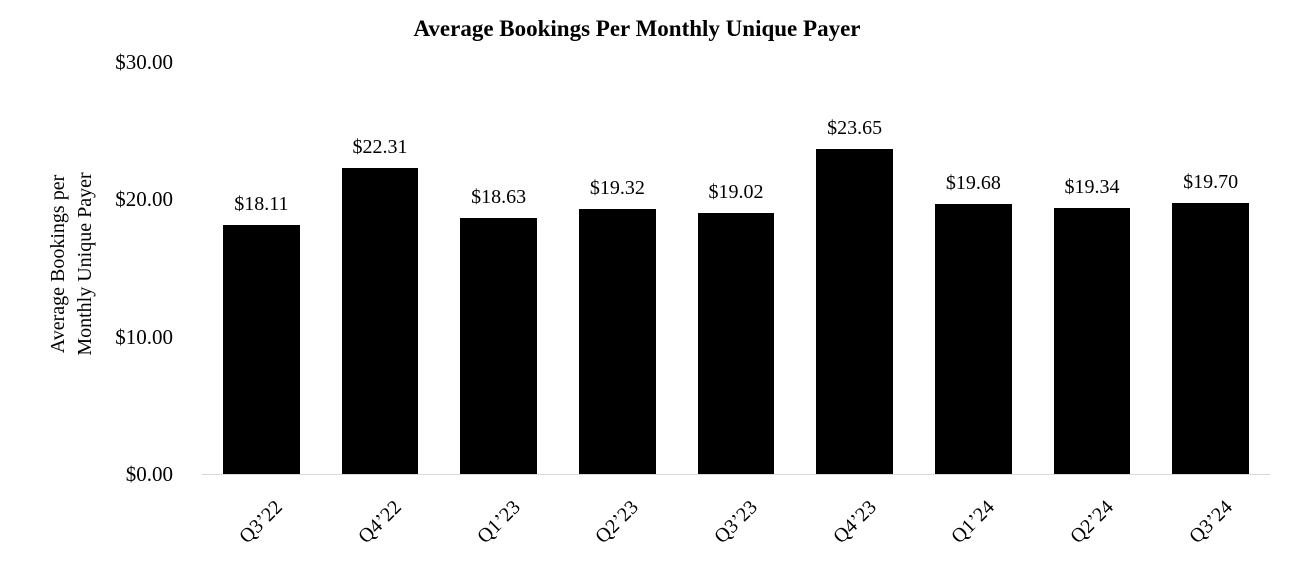 Image resolution: width=1300 pixels, height=576 pixels. I want to click on x-axis-category-label-text: Q4’23, so click(854, 522).